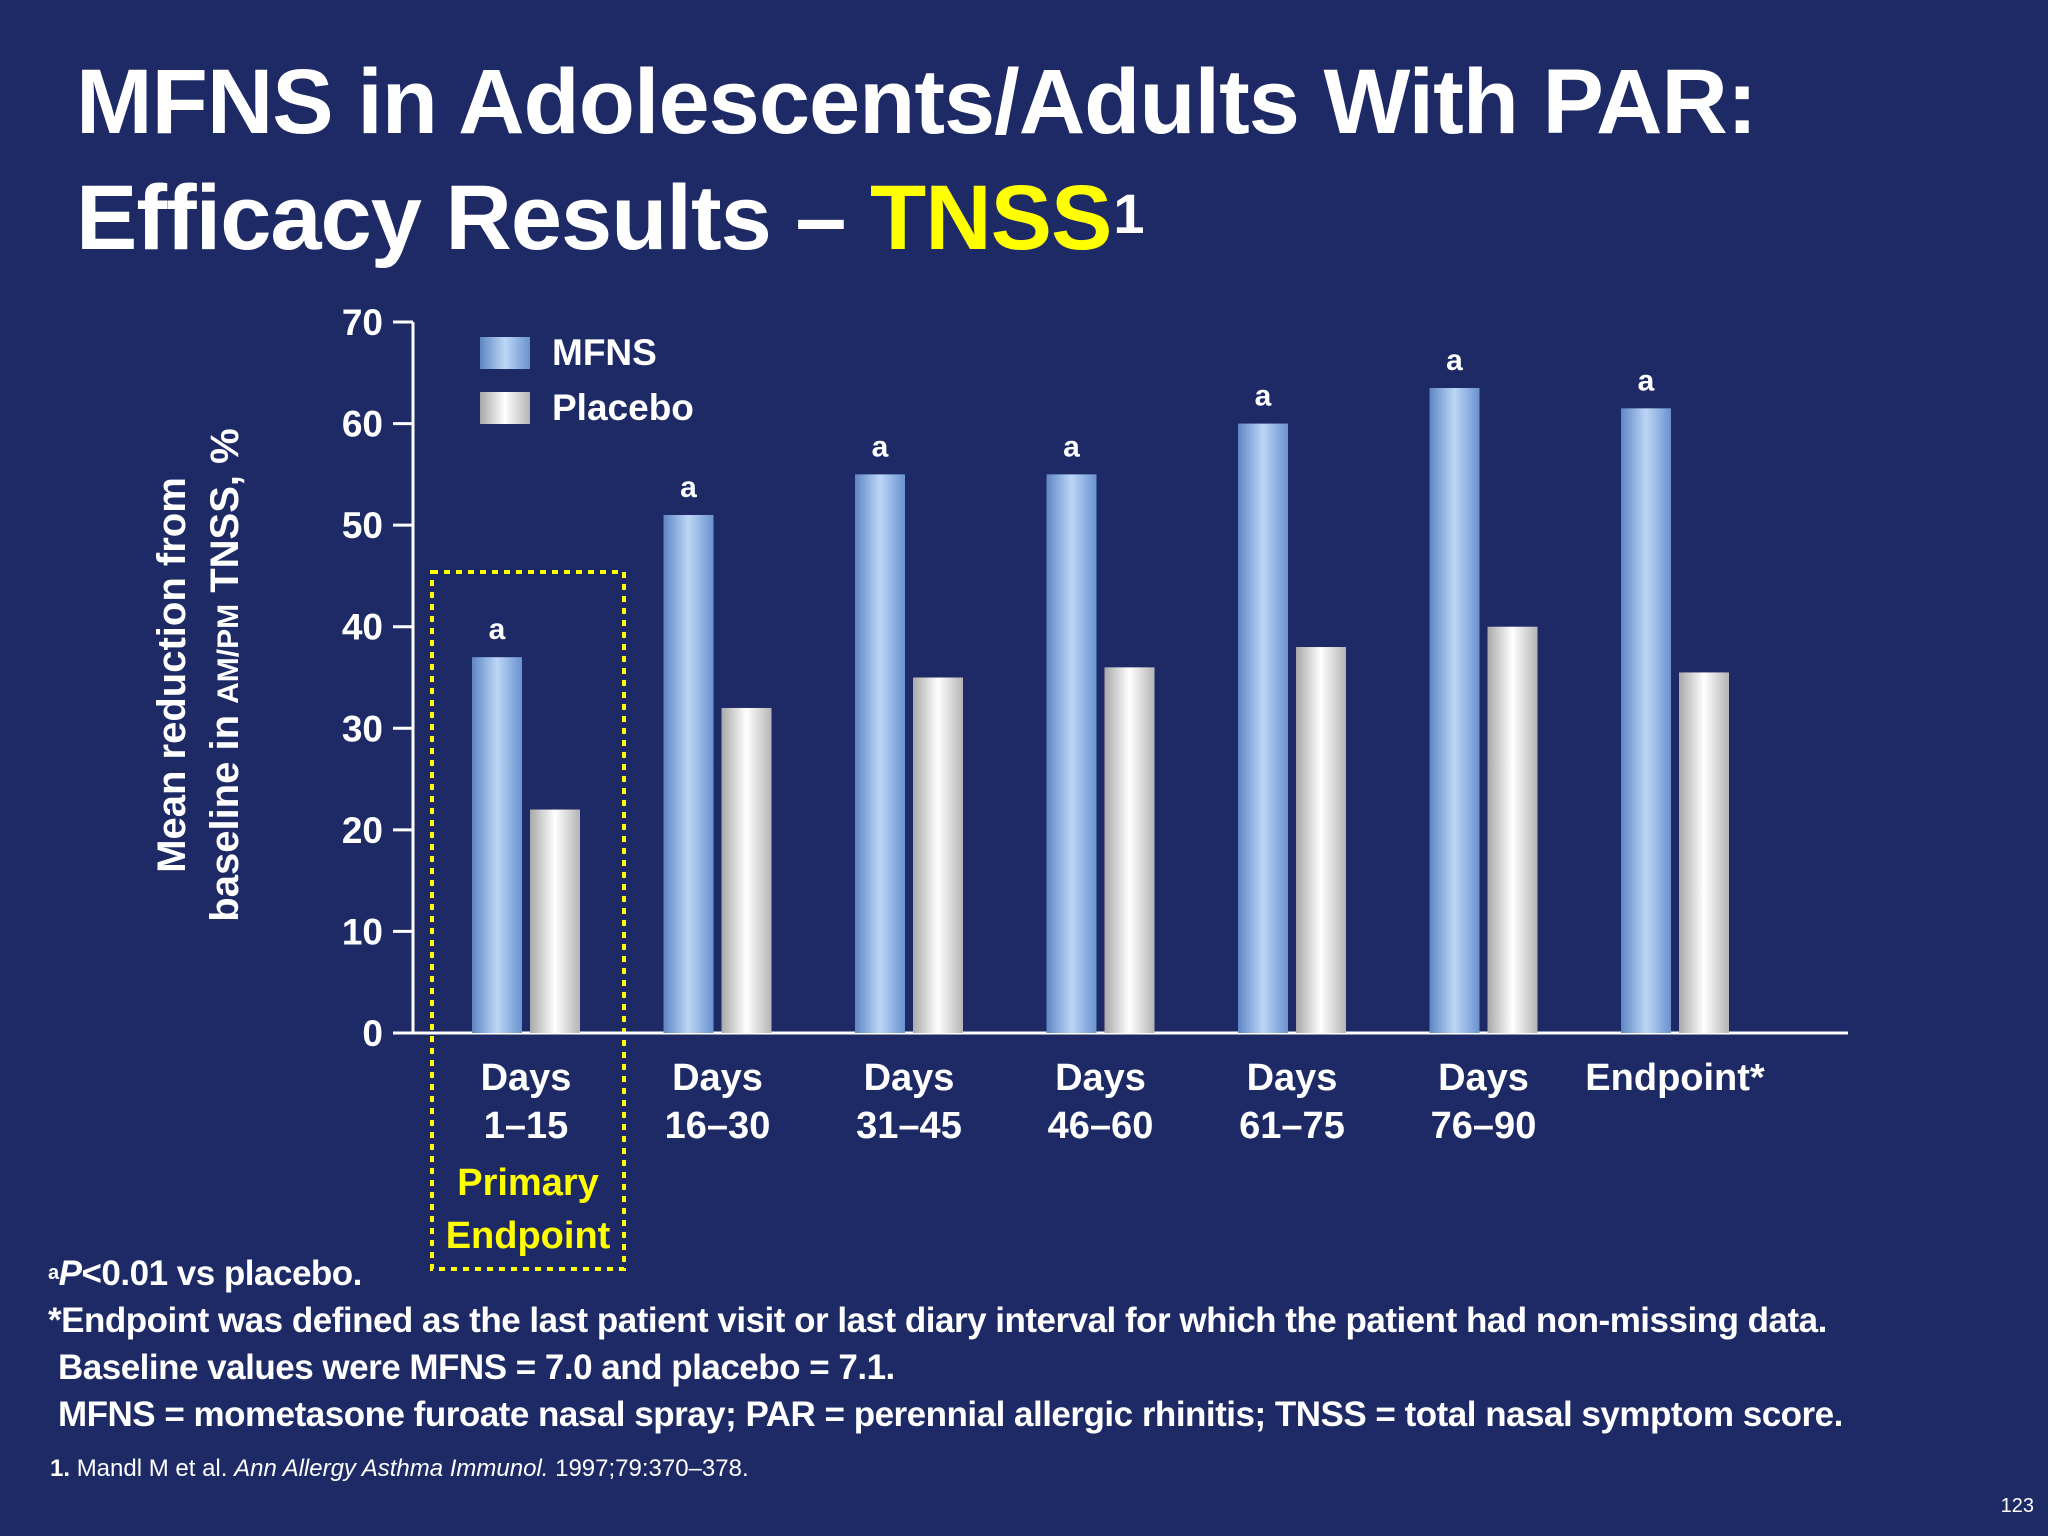 The width and height of the screenshot is (2048, 1536). I want to click on footnote-sig-text: <0.01 vs placebo., so click(221, 1273).